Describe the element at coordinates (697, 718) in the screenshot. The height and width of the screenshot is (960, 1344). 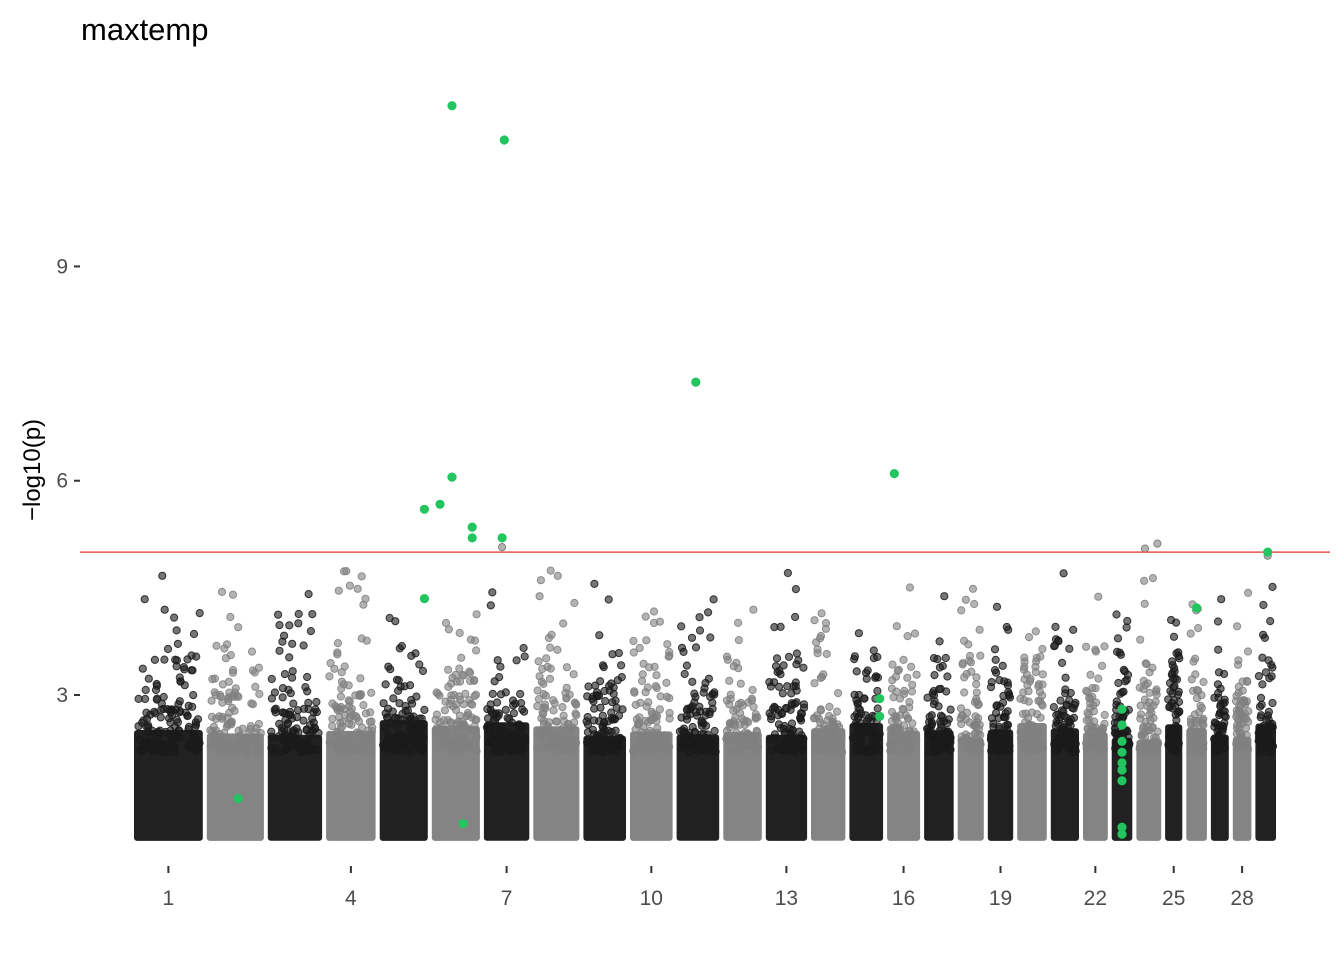
I see `chromosome-11-points` at that location.